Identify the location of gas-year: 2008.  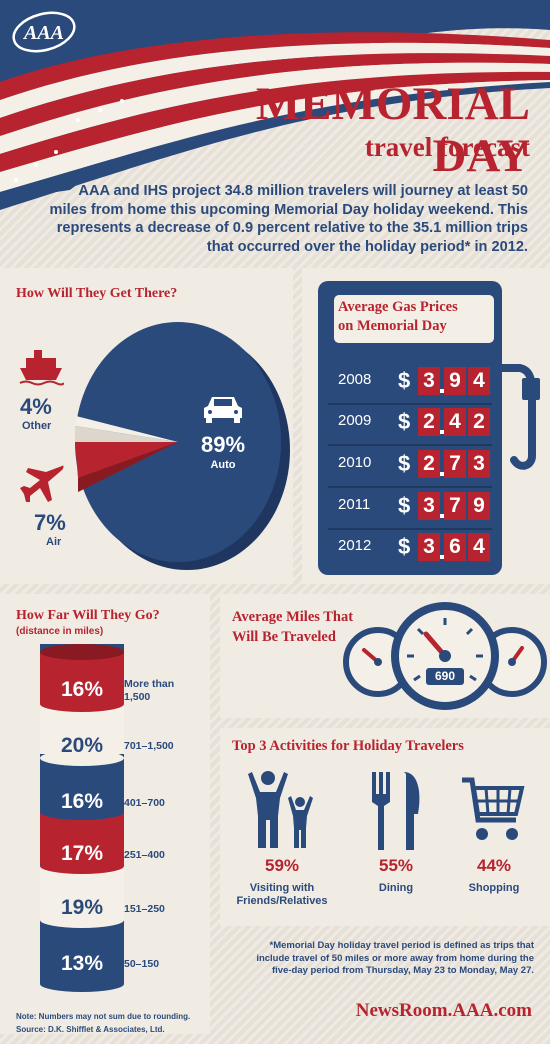
(355, 379).